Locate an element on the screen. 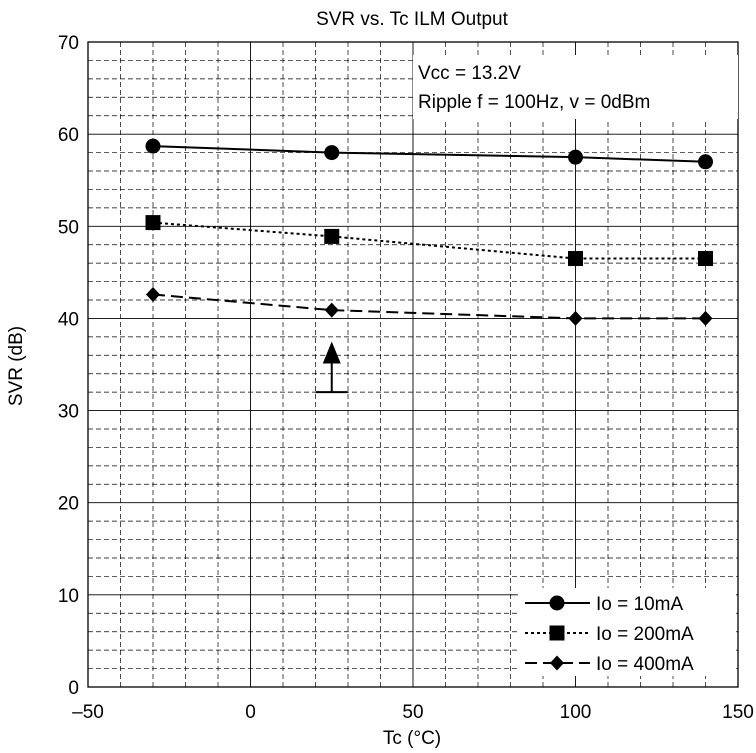 The height and width of the screenshot is (753, 756). x-tick-label: 100 is located at coordinates (576, 712).